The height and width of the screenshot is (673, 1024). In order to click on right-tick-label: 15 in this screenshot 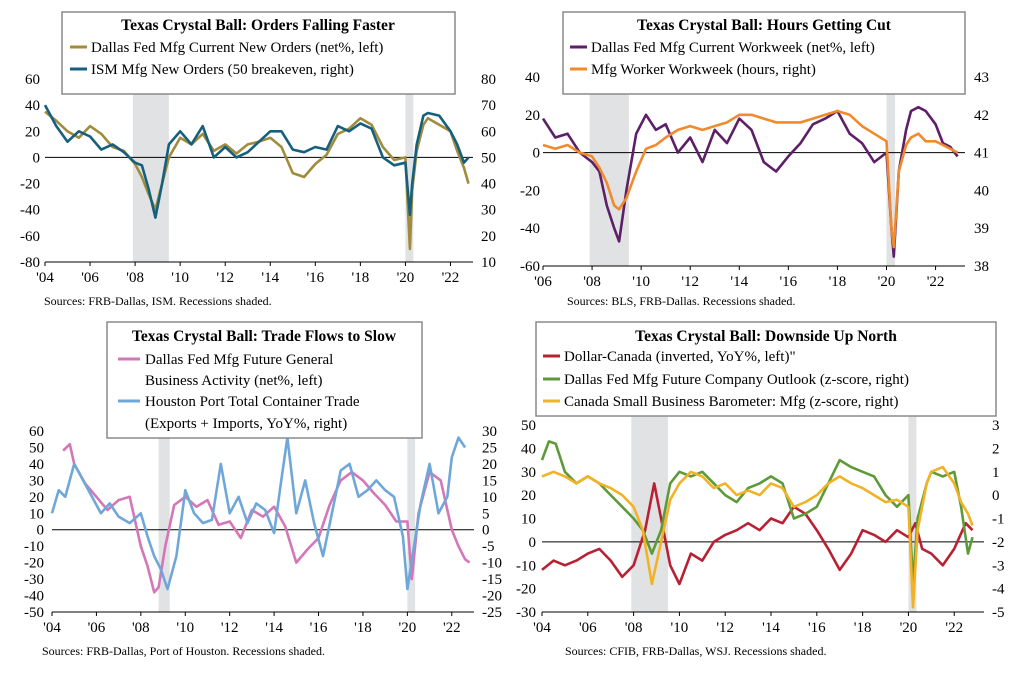, I will do `click(489, 481)`.